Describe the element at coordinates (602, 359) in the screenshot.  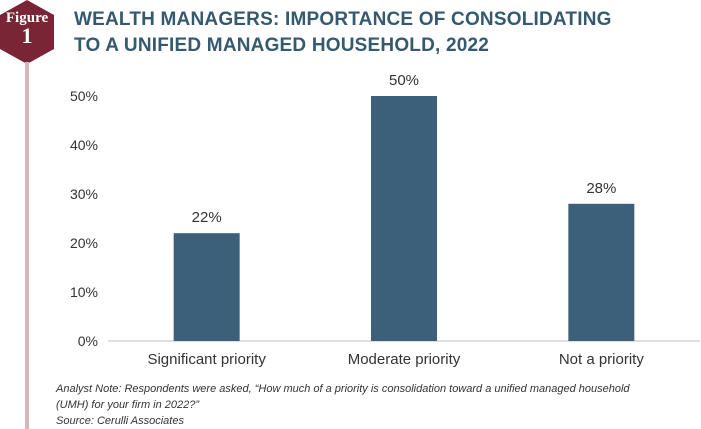
I see `x-tick-label: Not a priority` at that location.